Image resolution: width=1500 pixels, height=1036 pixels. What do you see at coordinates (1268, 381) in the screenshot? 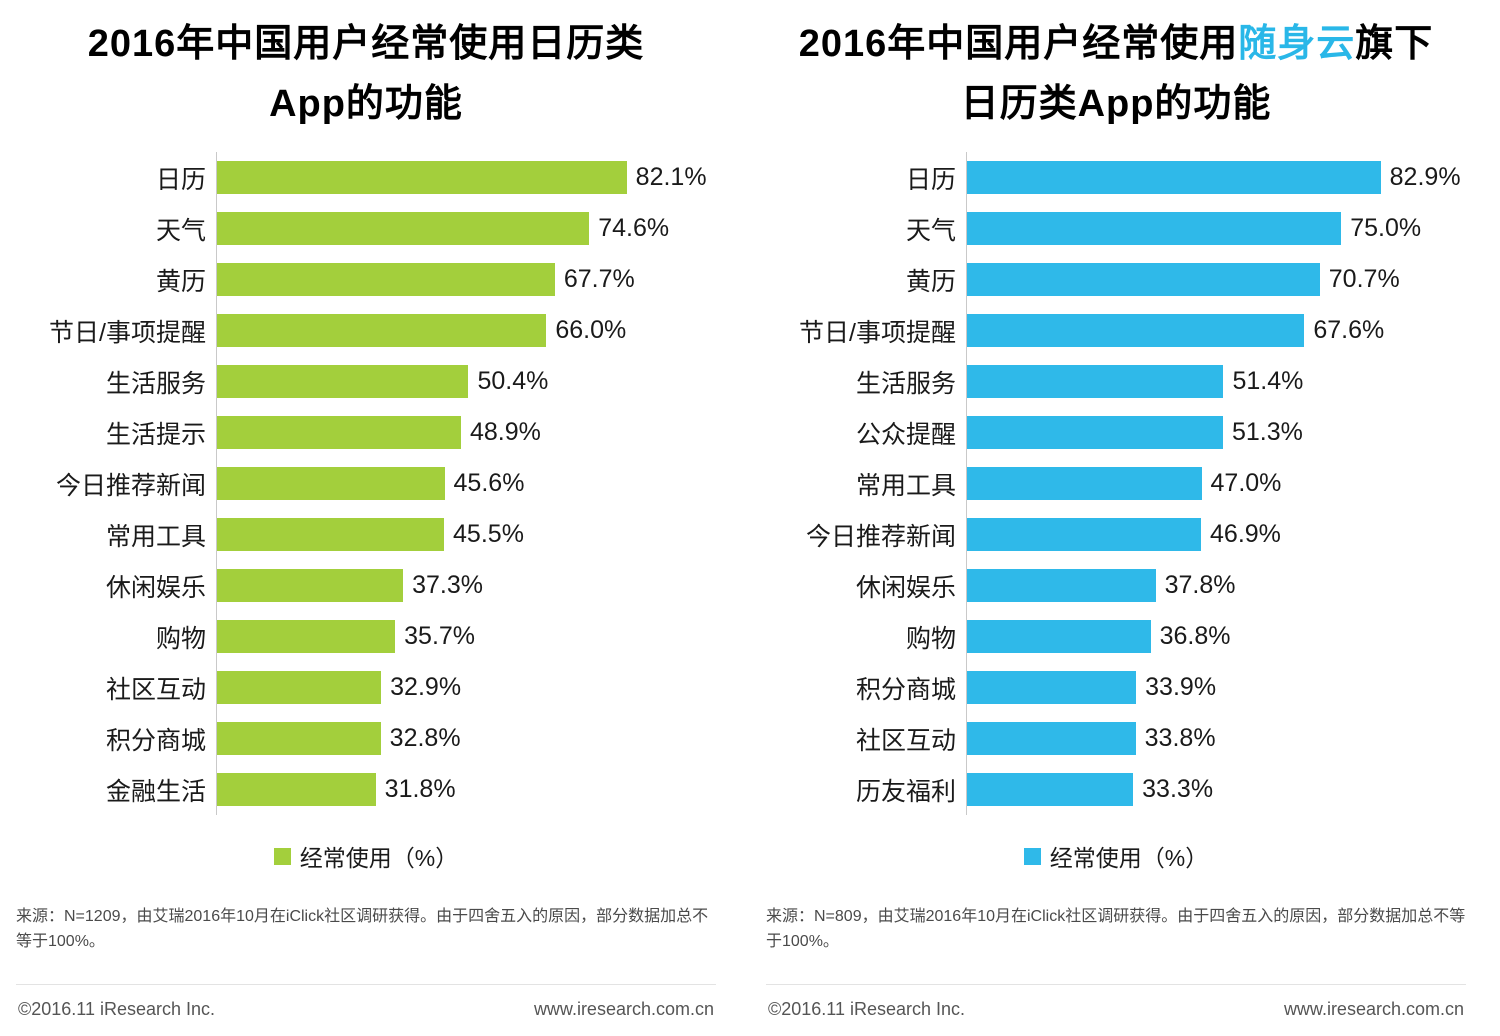
I see `value-label: 51.4%` at bounding box center [1268, 381].